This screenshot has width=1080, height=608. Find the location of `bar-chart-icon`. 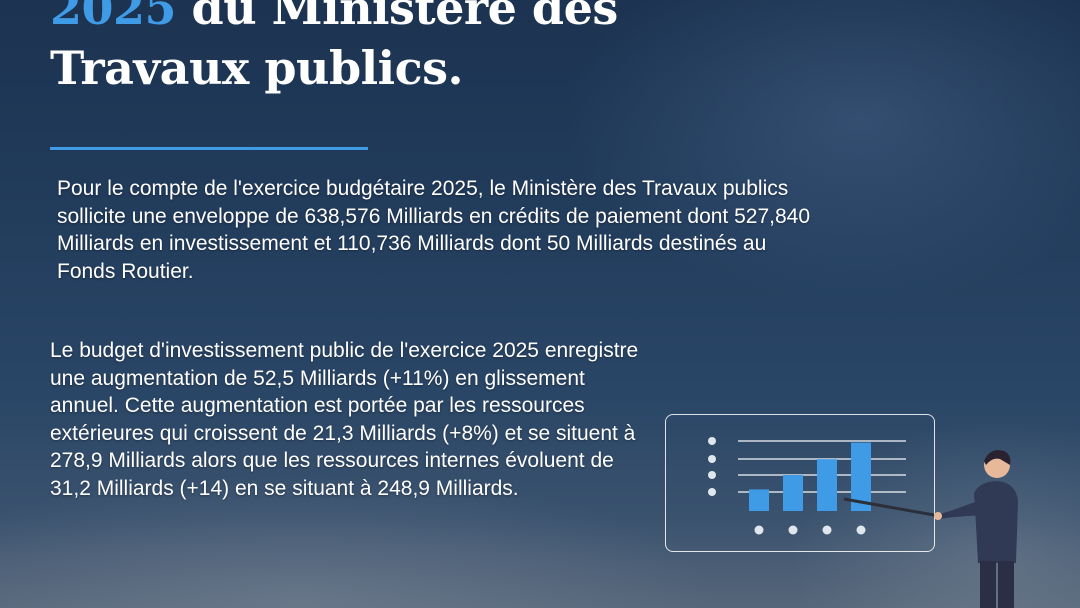

bar-chart-icon is located at coordinates (821, 486).